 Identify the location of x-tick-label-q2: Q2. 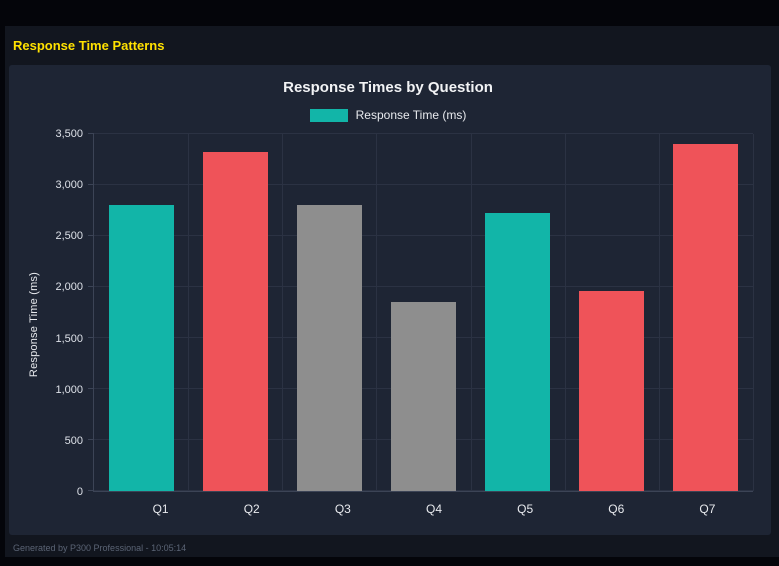
(251, 509).